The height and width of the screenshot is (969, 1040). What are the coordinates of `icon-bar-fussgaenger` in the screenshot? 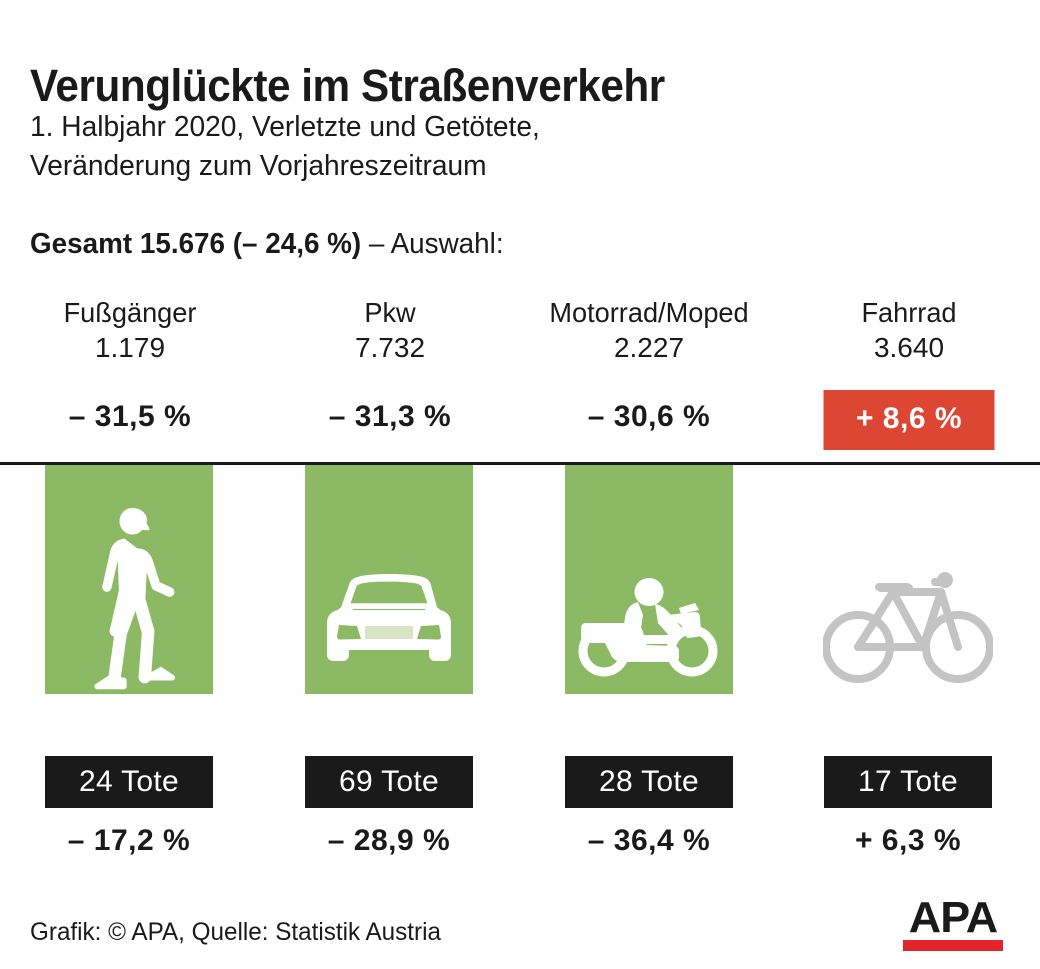 It's located at (129, 579).